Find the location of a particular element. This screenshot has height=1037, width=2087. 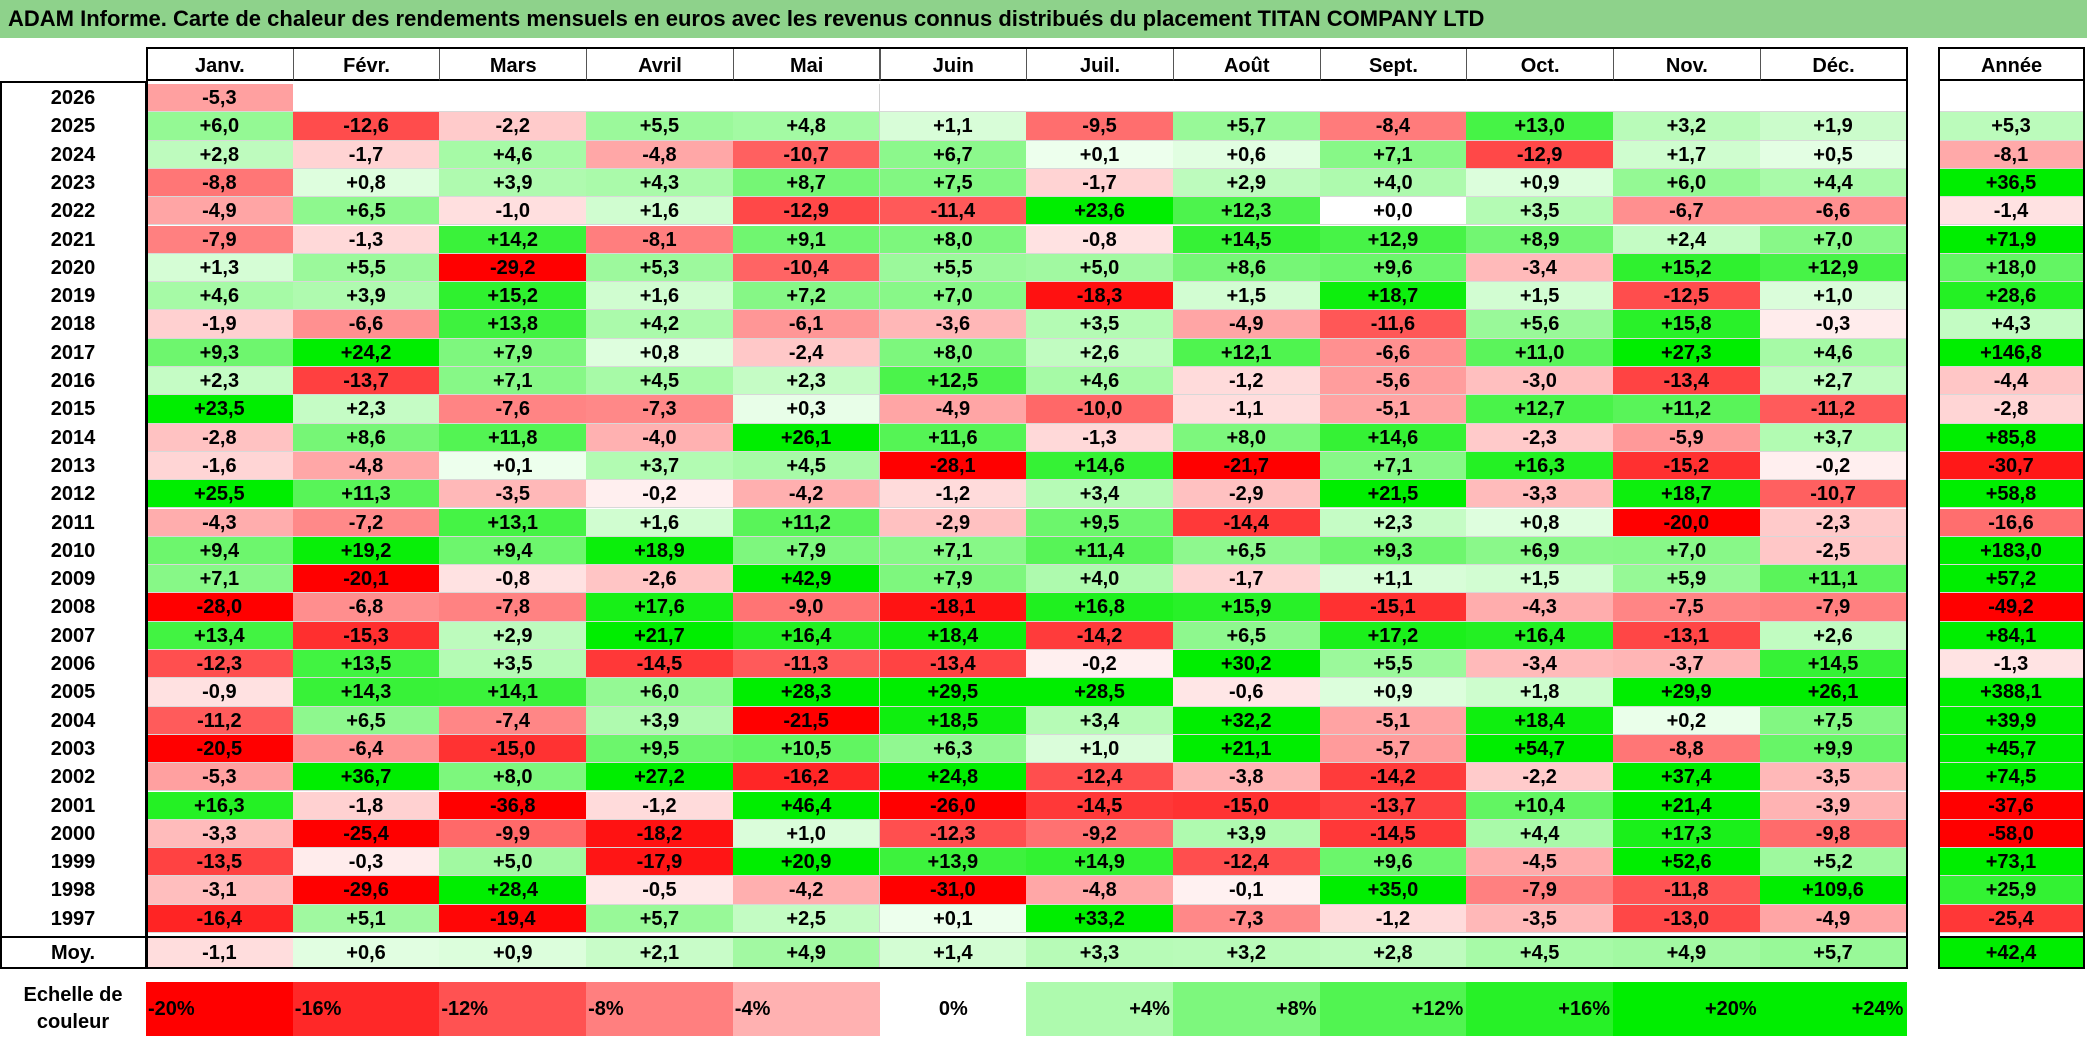

month-header: Avril is located at coordinates (660, 64).